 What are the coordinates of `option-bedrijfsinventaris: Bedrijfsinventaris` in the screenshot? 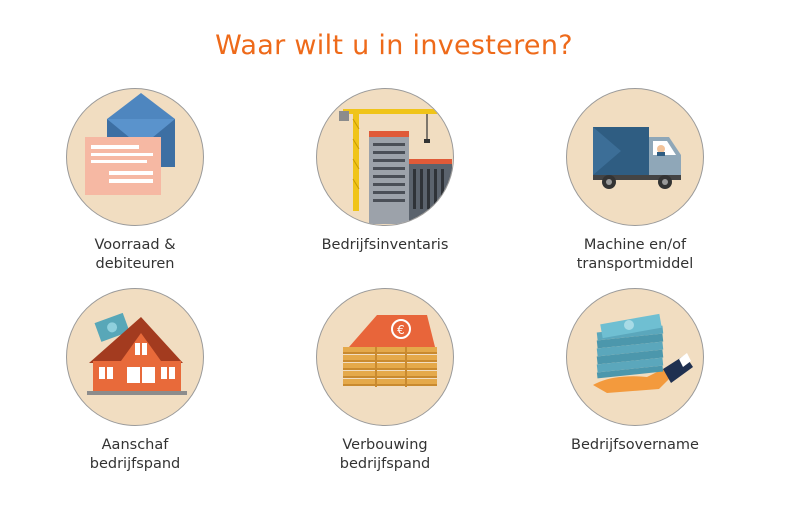 It's located at (385, 188).